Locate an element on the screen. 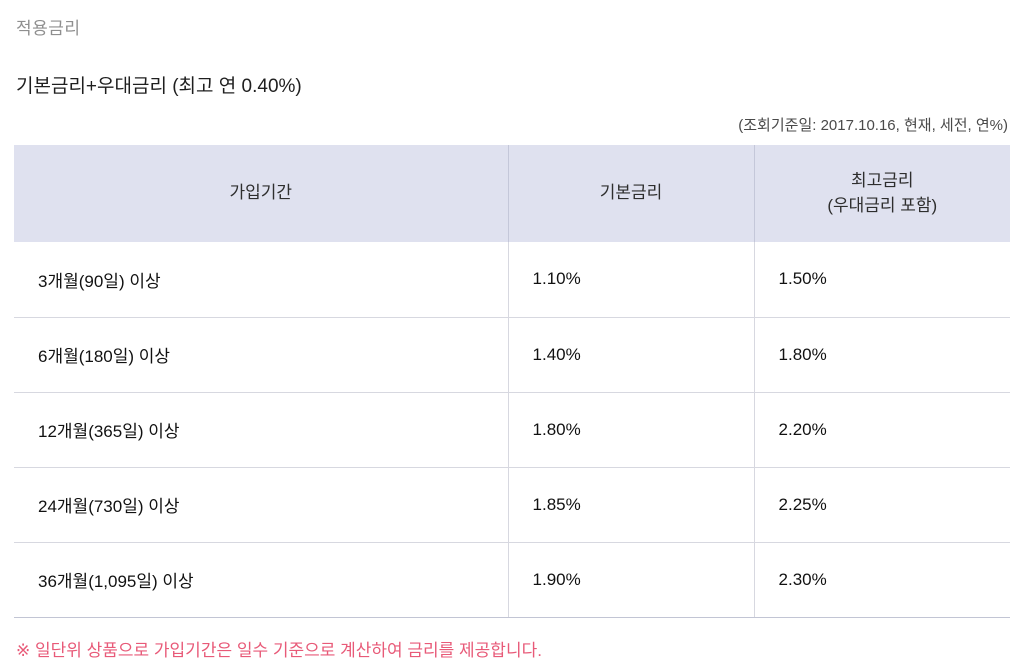 The height and width of the screenshot is (670, 1024). header-max-rate-label: 최고금리 is located at coordinates (882, 180).